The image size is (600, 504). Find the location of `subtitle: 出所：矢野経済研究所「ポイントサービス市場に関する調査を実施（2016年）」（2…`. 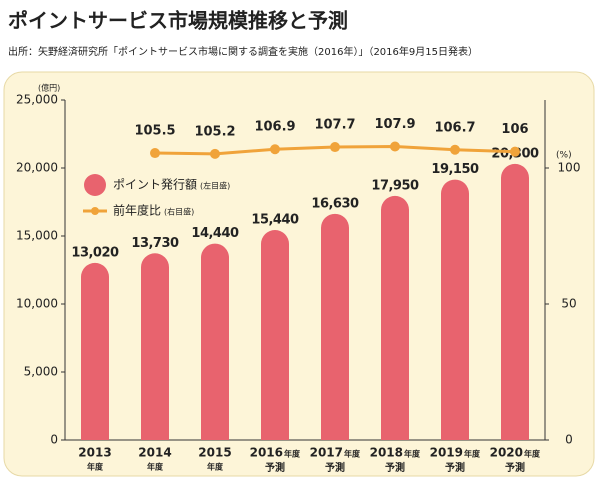

subtitle: 出所：矢野経済研究所「ポイントサービス市場に関する調査を実施（2016年）」（2… is located at coordinates (243, 51).